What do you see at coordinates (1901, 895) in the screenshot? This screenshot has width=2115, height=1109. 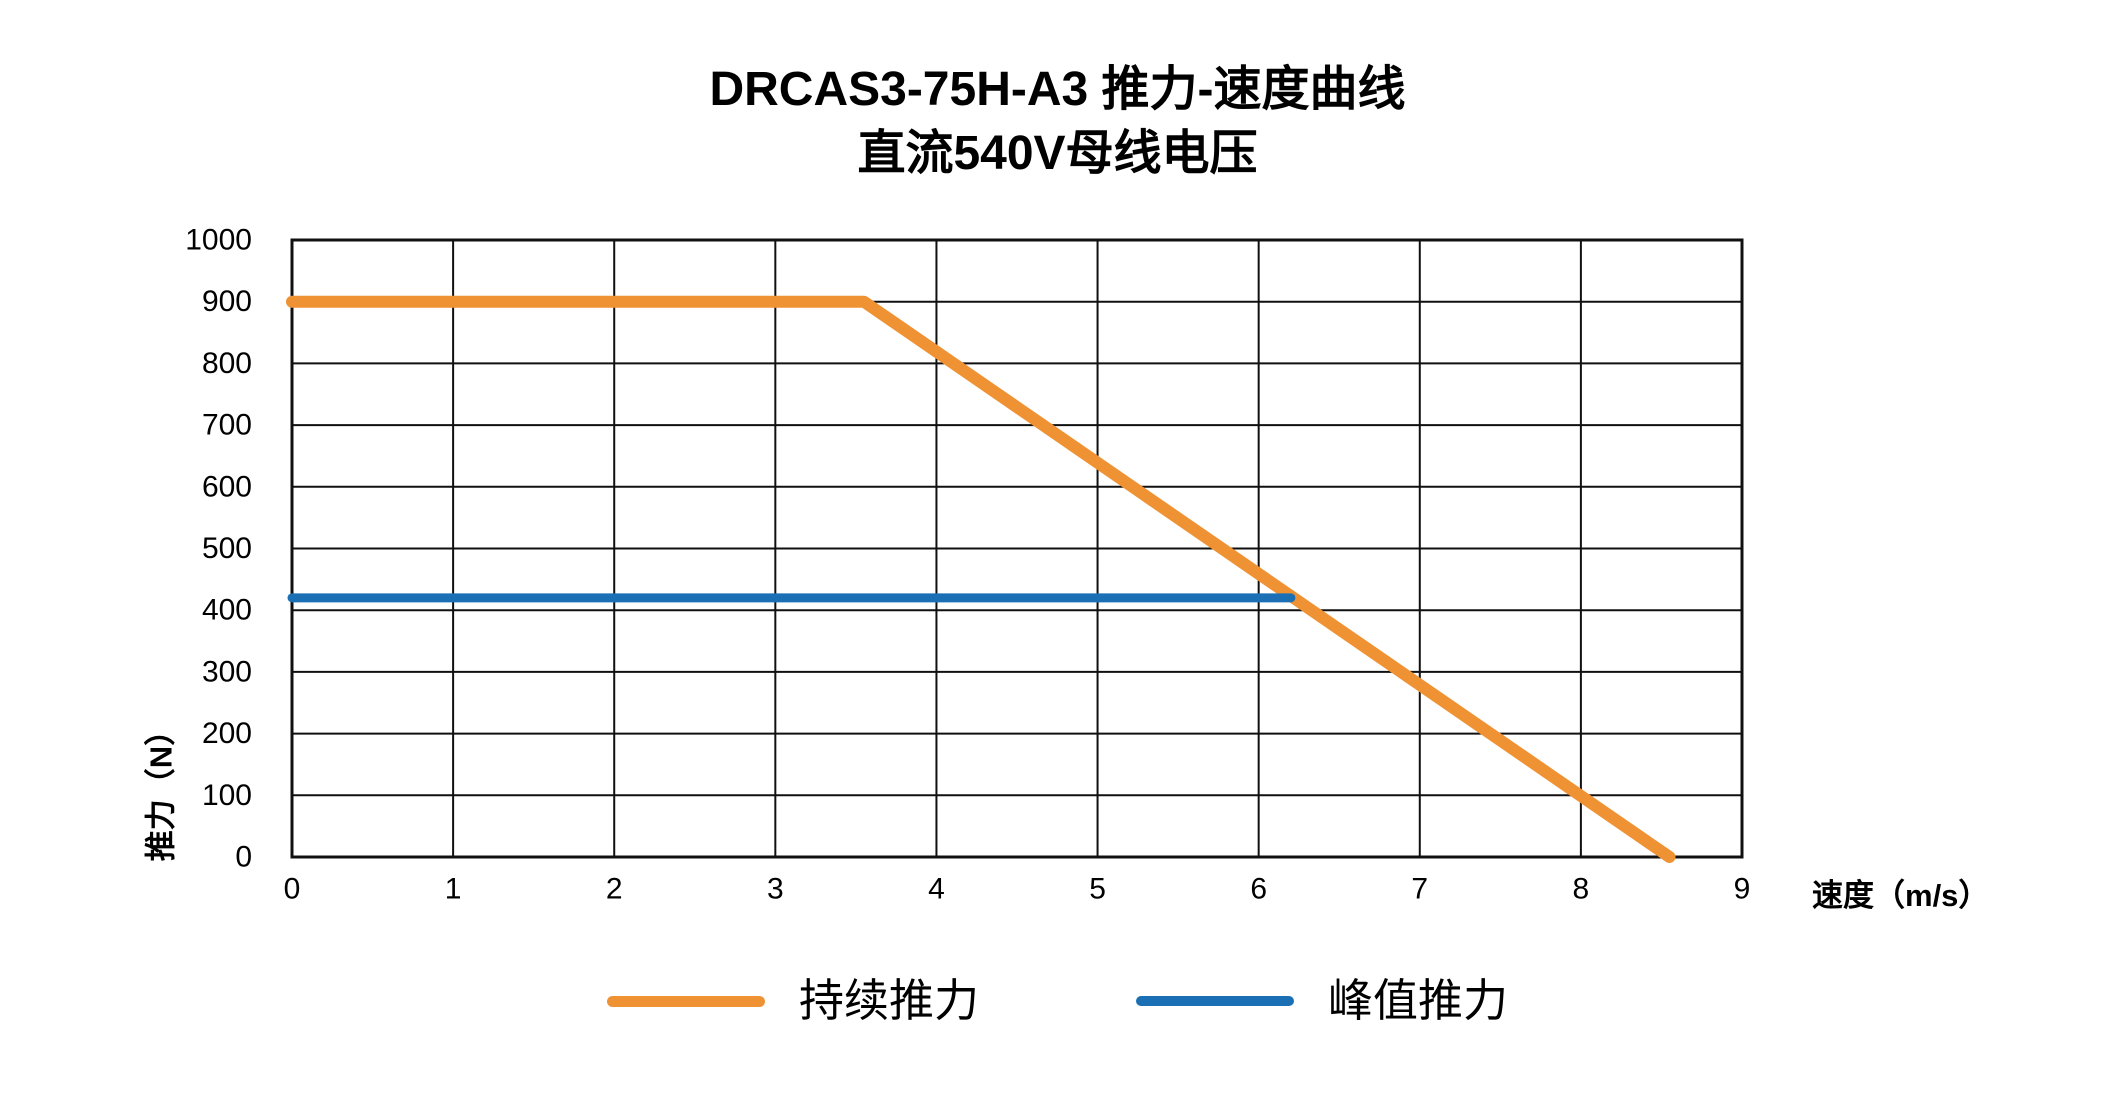 I see `x-axis-title: 速度（m/s）` at bounding box center [1901, 895].